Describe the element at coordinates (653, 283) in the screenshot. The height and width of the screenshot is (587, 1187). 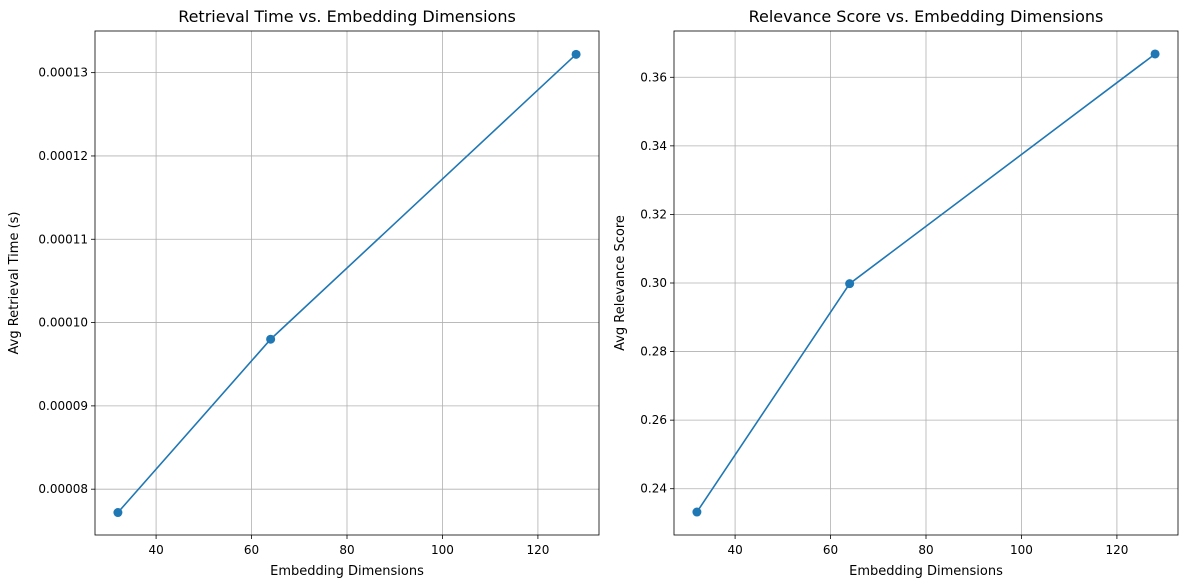
I see `y-tick-label: 0.30` at that location.